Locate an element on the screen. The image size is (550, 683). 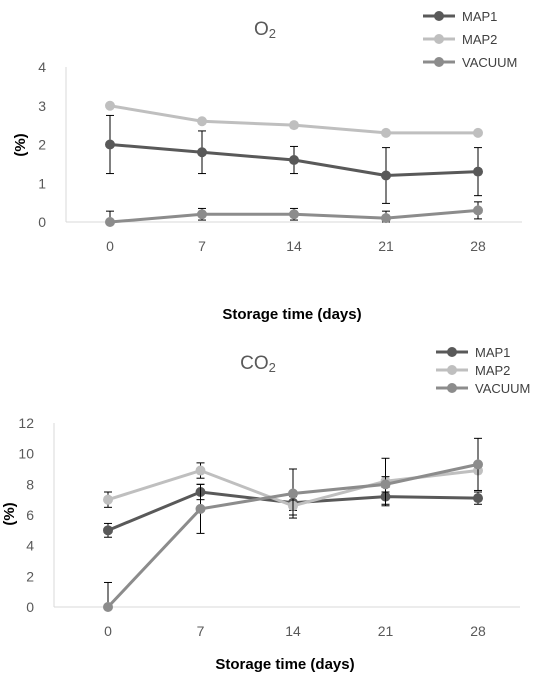
series-map1 is located at coordinates (294, 159).